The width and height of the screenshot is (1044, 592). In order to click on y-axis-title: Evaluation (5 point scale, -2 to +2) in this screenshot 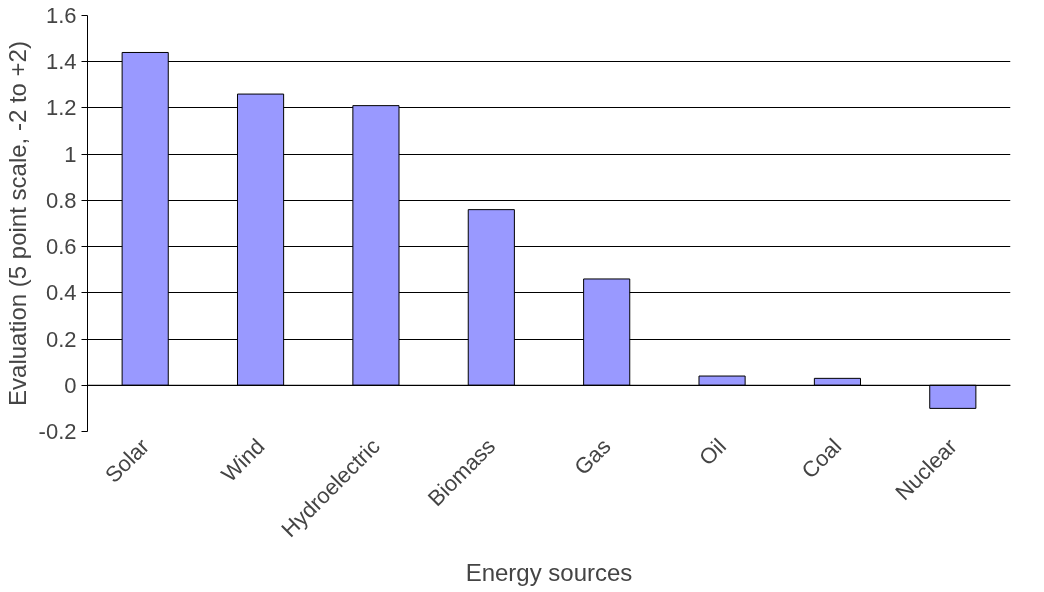, I will do `click(17, 223)`.